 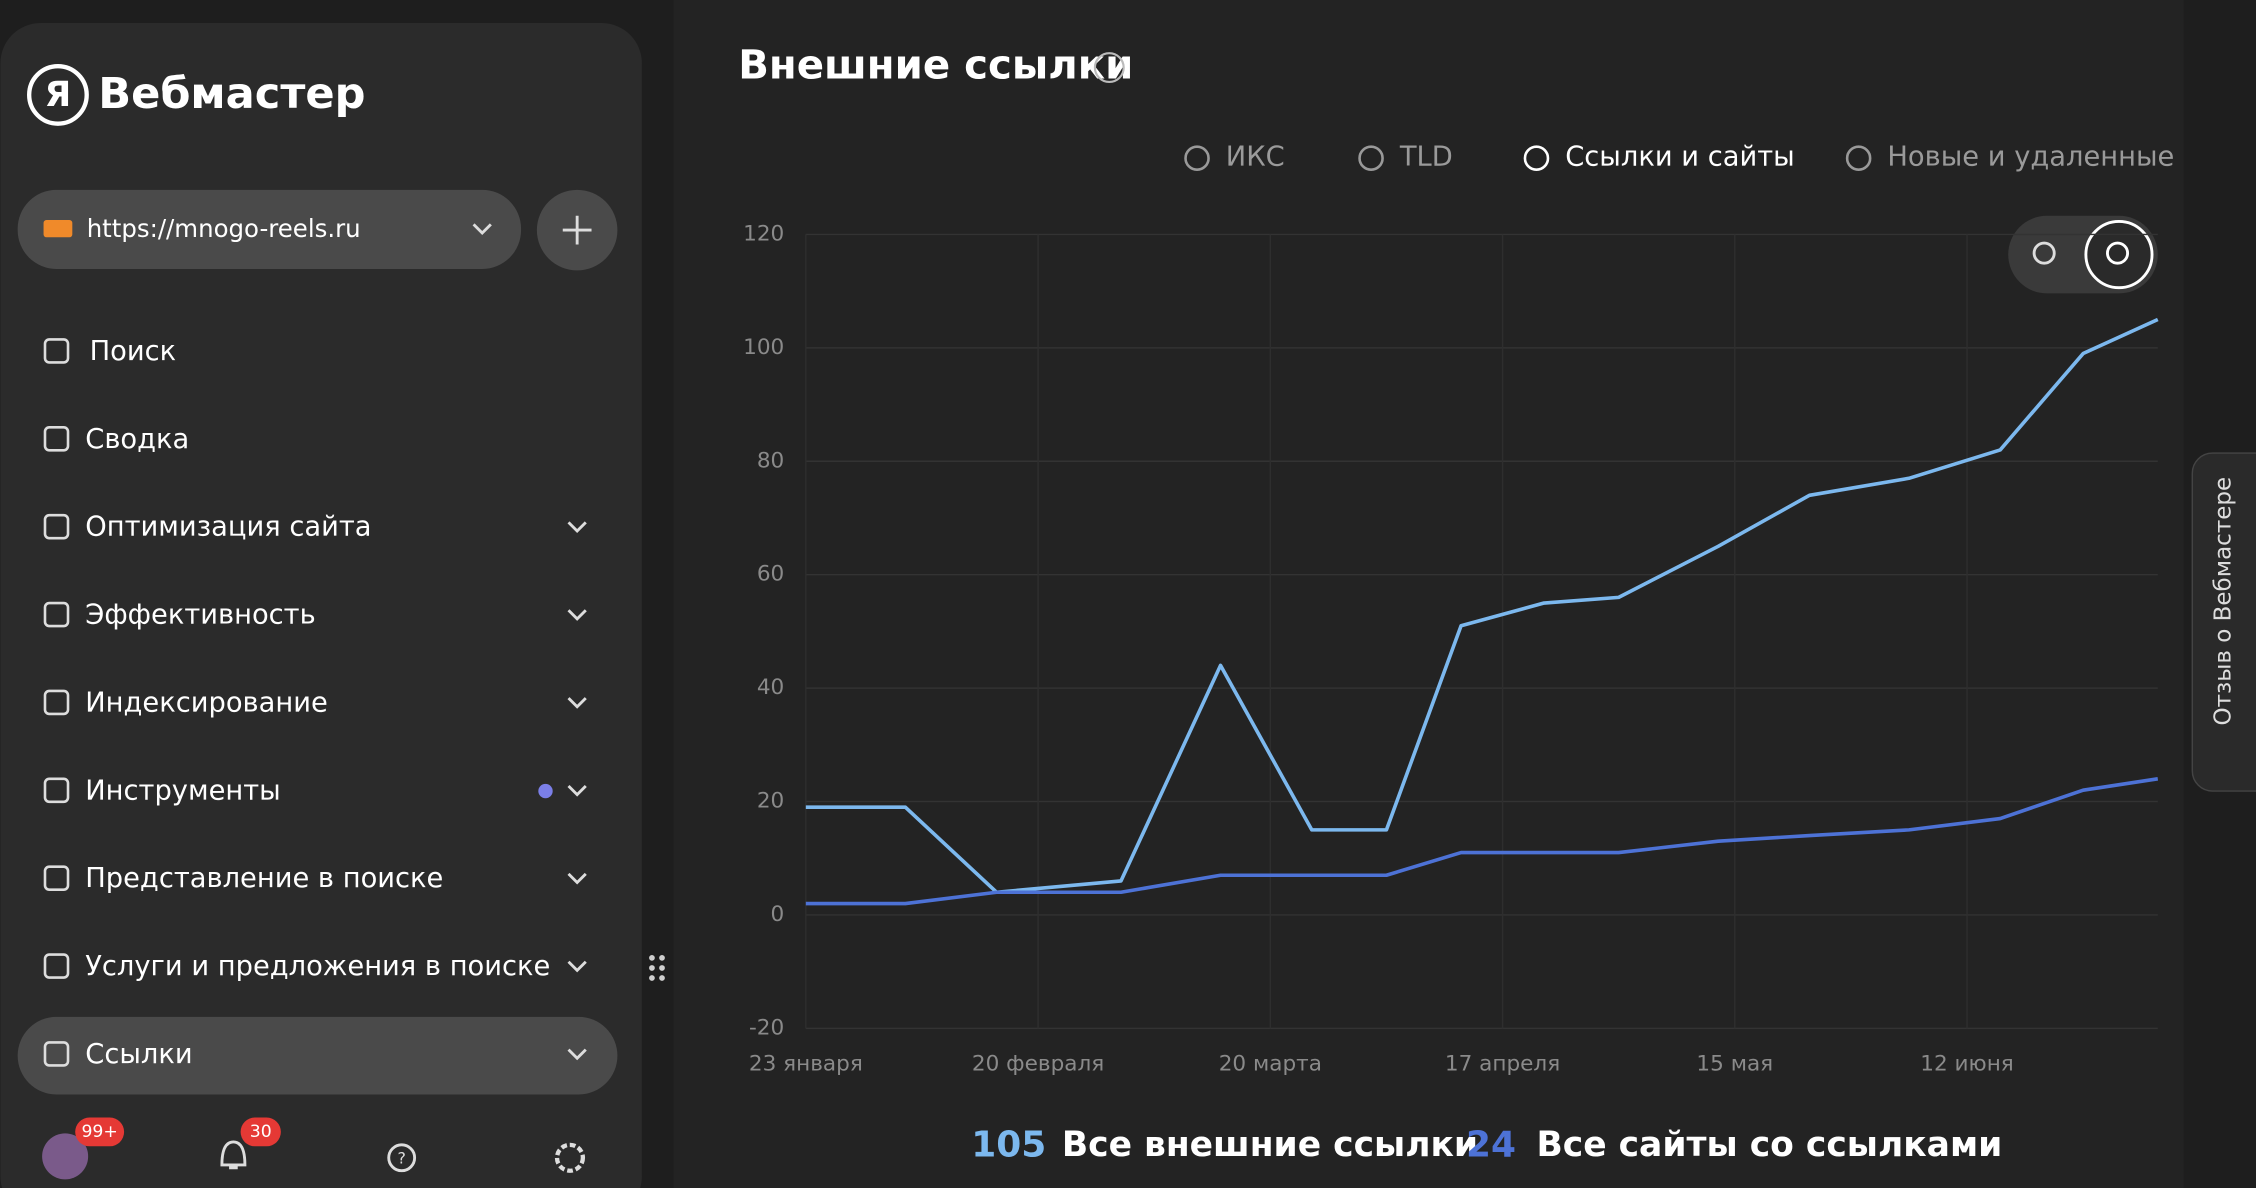 What do you see at coordinates (1769, 1145) in the screenshot?
I see `legend-label: Все сайты со ссылками` at bounding box center [1769, 1145].